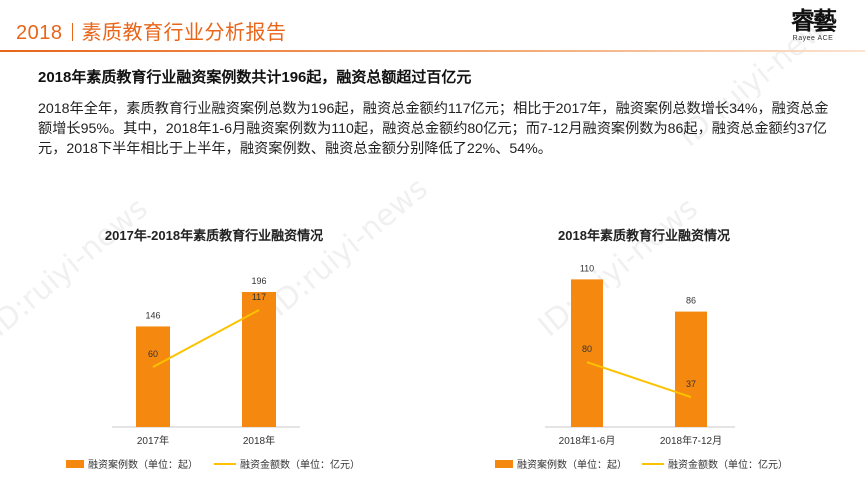 This screenshot has height=483, width=865. I want to click on chart-title: 2017年-2018年素质教育行业融资情况, so click(214, 235).